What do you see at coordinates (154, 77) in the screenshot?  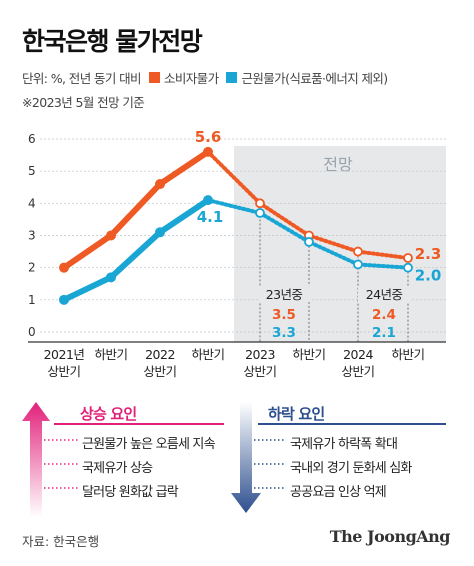 I see `legend-swatch-cpi` at bounding box center [154, 77].